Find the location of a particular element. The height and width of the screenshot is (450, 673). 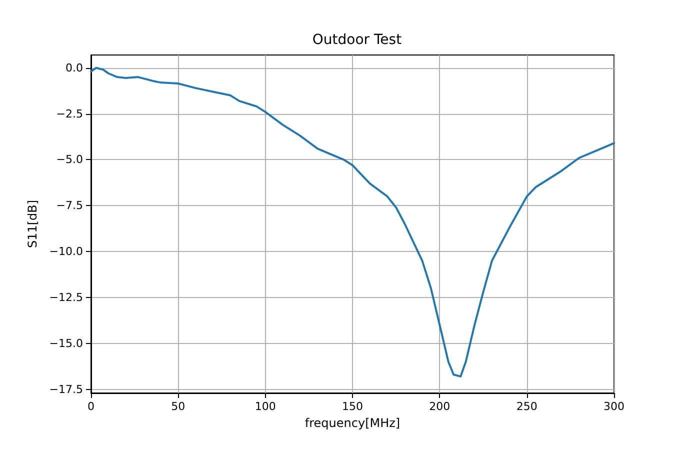

x-tick-label: 300 is located at coordinates (614, 406).